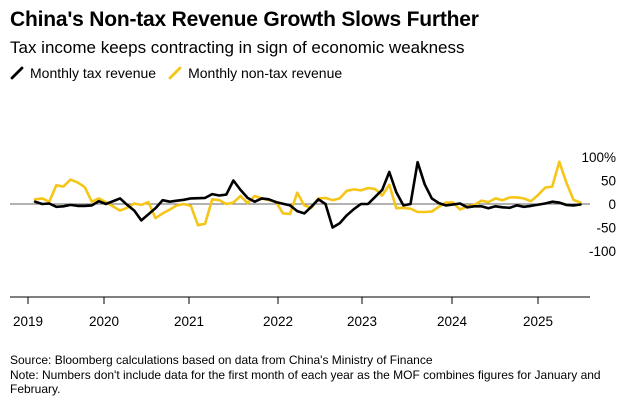 The image size is (642, 406). I want to click on y-tick-label: 50, so click(608, 181).